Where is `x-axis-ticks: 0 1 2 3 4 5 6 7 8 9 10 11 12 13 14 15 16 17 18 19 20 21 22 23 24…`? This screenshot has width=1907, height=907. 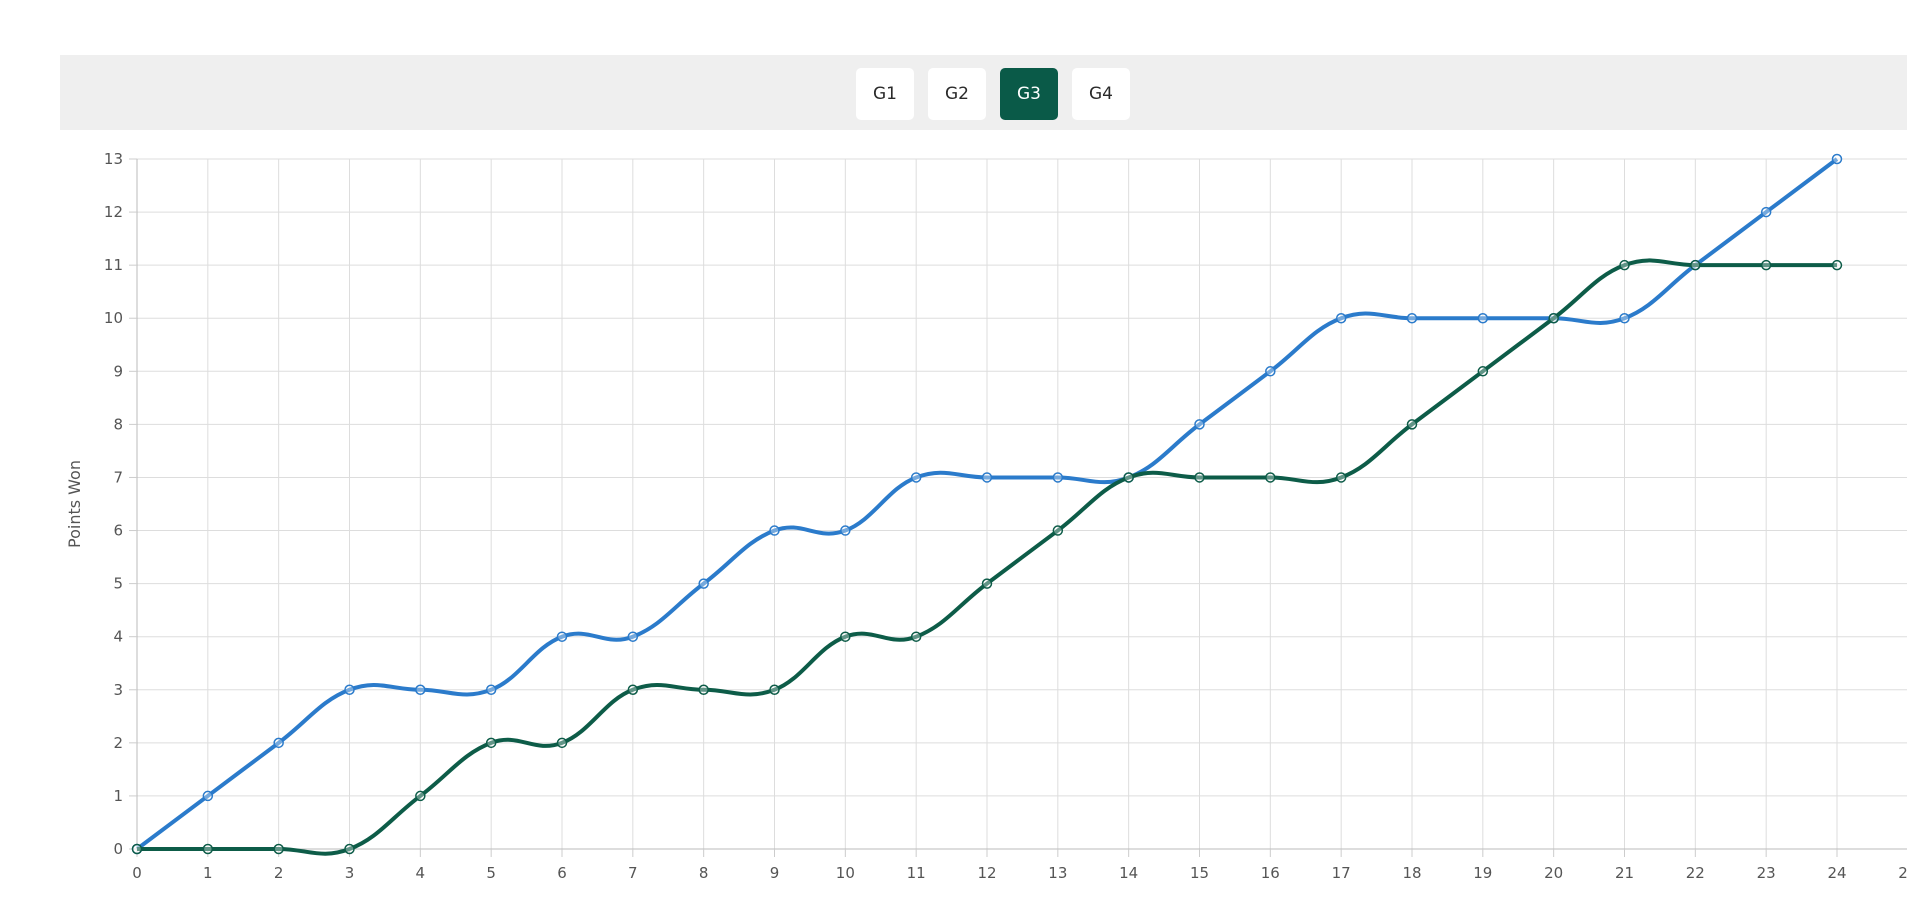 x-axis-ticks: 0 1 2 3 4 5 6 7 8 9 10 11 12 13 14 15 16 17 18 19 20 21 22 23 24… is located at coordinates (1019, 865).